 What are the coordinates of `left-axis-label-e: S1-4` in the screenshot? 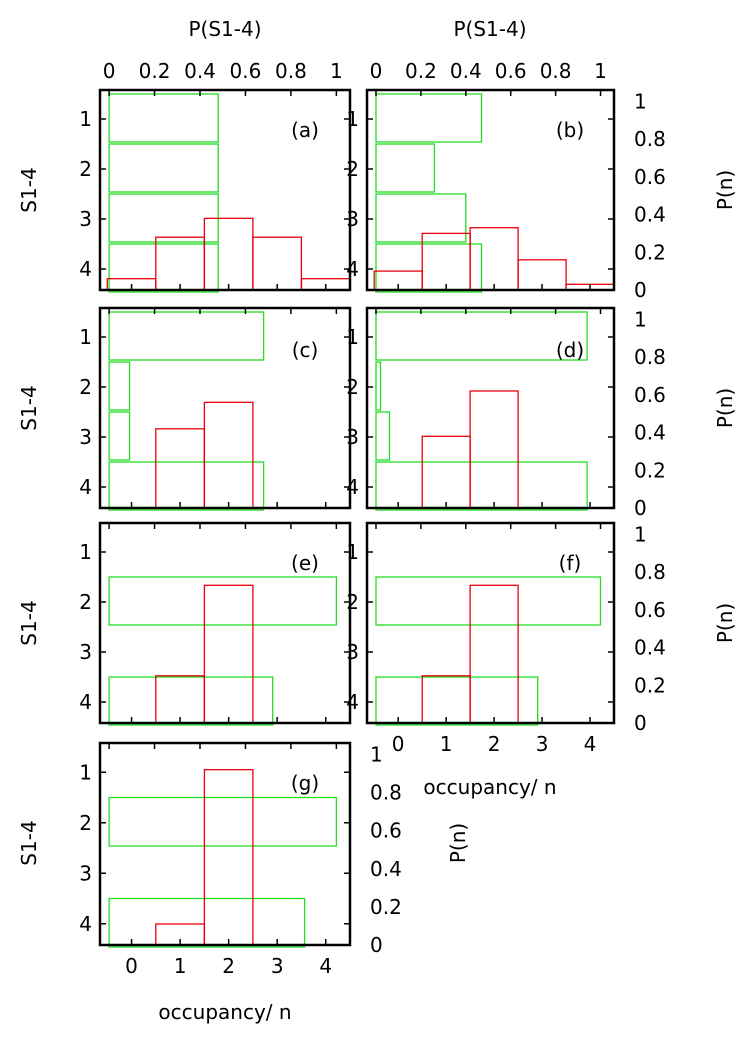 It's located at (29, 622).